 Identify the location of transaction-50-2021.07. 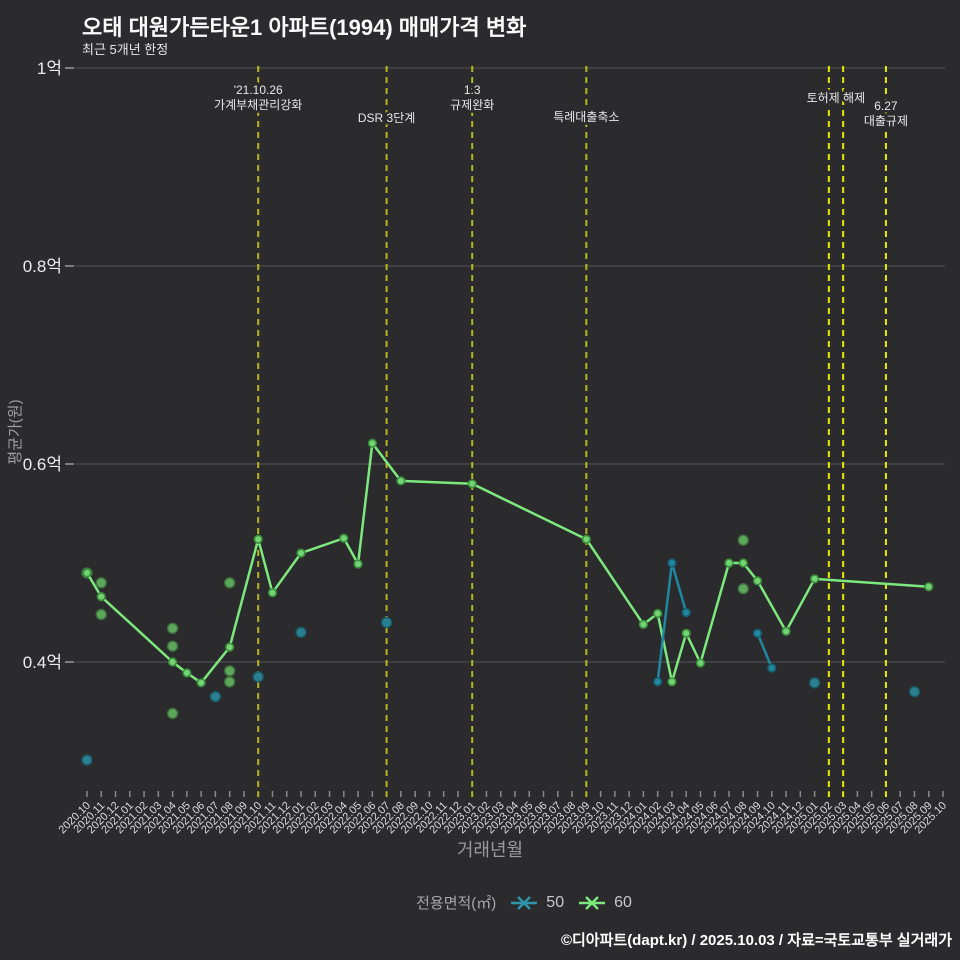
(215, 696).